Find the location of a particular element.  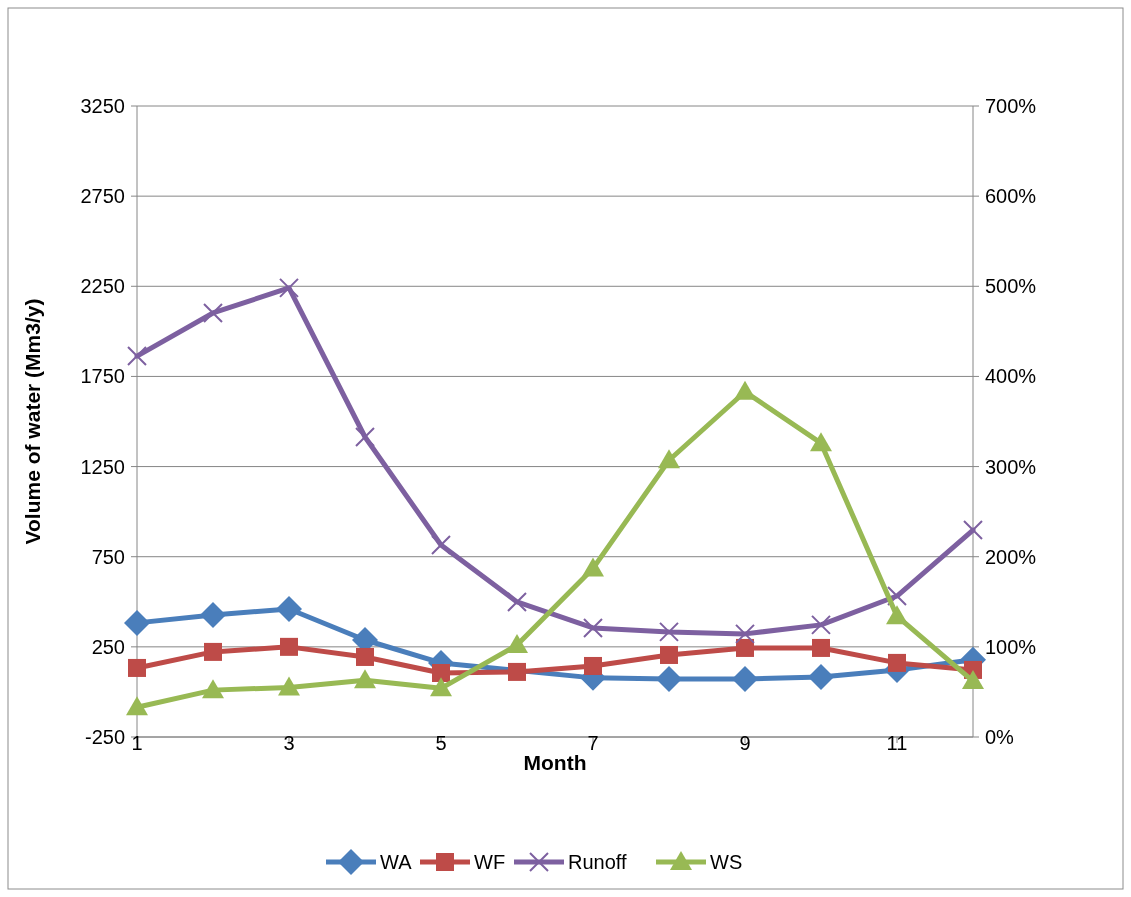

y-tick-label: 1250 is located at coordinates (102, 466).